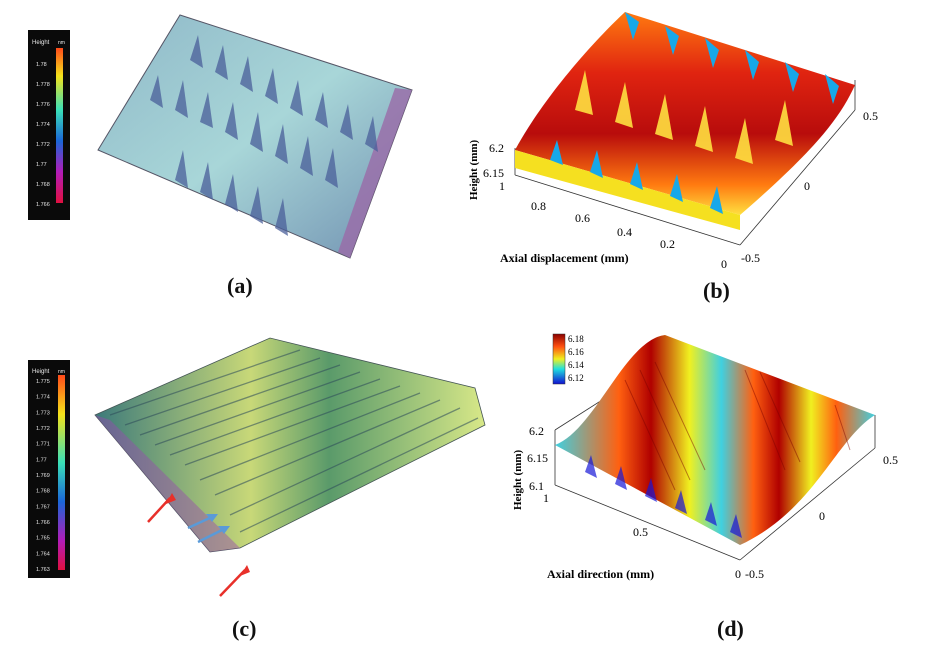 This screenshot has width=933, height=662. What do you see at coordinates (43, 205) in the screenshot?
I see `legend-a-tick: 1.766` at bounding box center [43, 205].